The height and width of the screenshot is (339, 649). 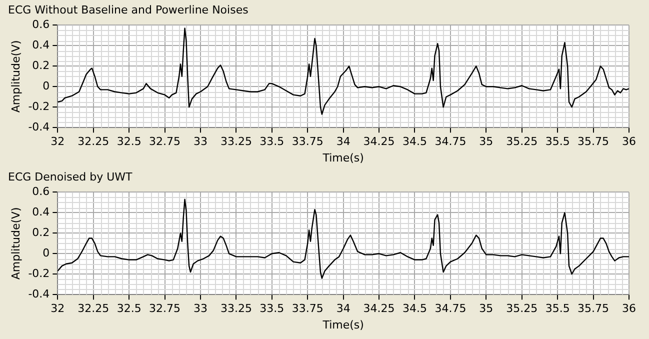 What do you see at coordinates (70, 177) in the screenshot?
I see `chart-title: ECG Denoised by UWT` at bounding box center [70, 177].